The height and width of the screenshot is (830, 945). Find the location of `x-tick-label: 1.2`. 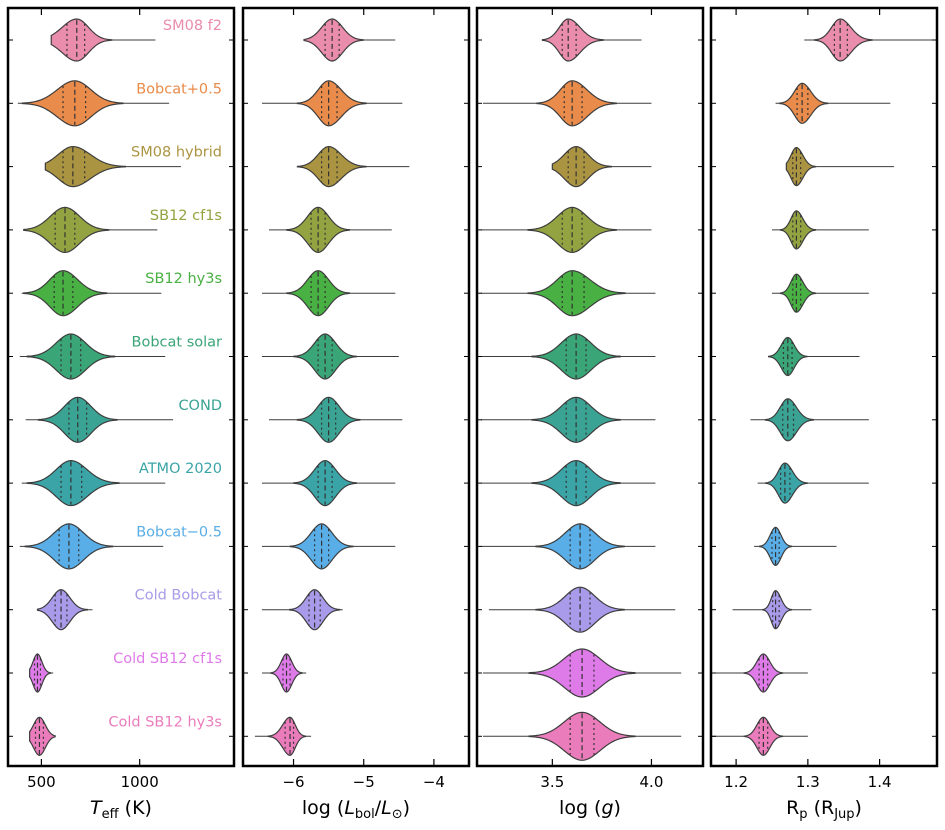

x-tick-label: 1.2 is located at coordinates (736, 782).